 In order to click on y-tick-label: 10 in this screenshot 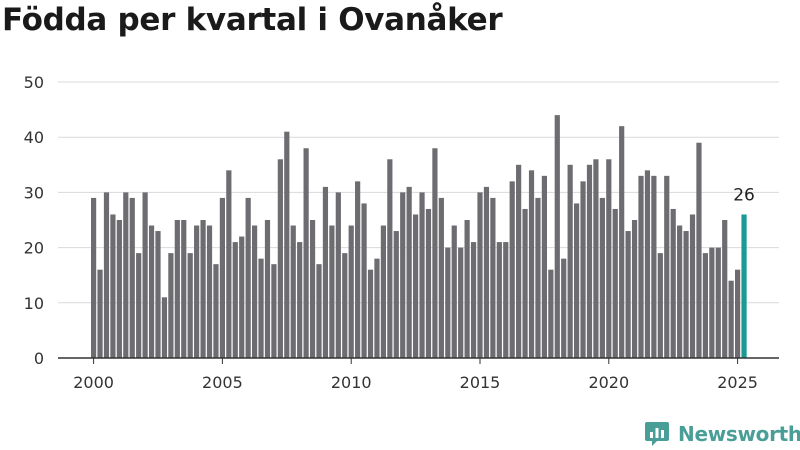, I will do `click(34, 303)`.